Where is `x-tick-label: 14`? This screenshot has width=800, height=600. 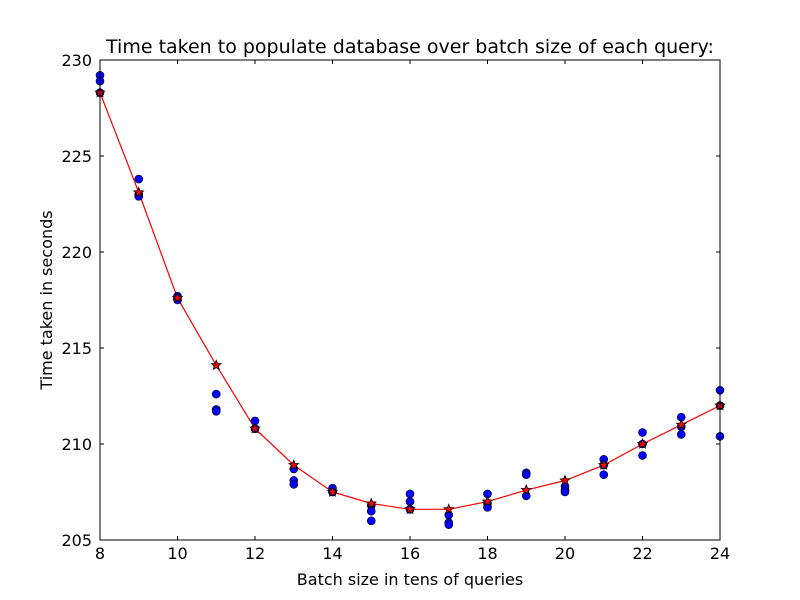 x-tick-label: 14 is located at coordinates (332, 553).